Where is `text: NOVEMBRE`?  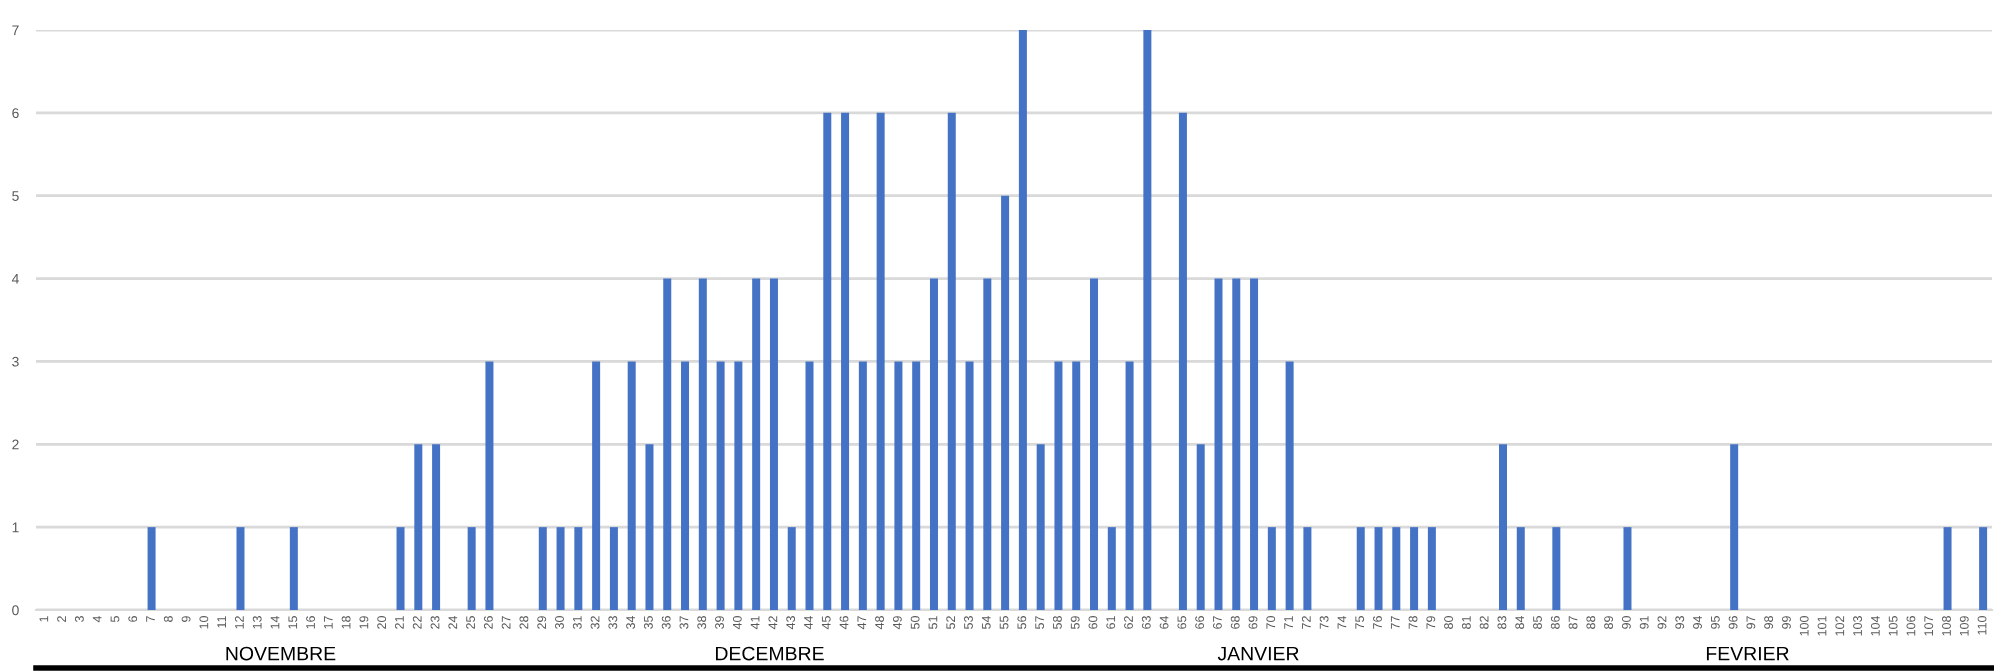
text: NOVEMBRE is located at coordinates (281, 653).